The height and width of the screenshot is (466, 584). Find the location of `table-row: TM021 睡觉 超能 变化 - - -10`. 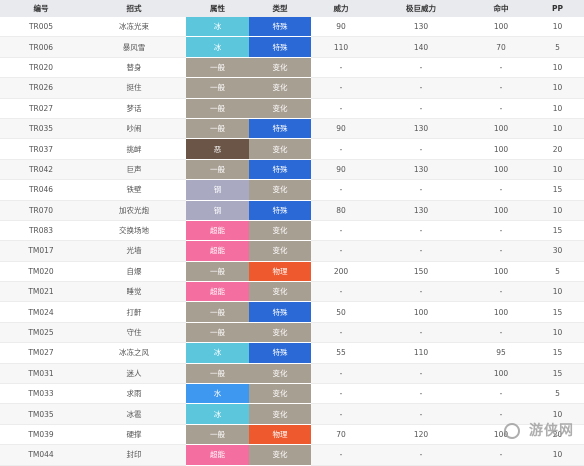

table-row: TM021 睡觉 超能 变化 - - -10 is located at coordinates (292, 292).